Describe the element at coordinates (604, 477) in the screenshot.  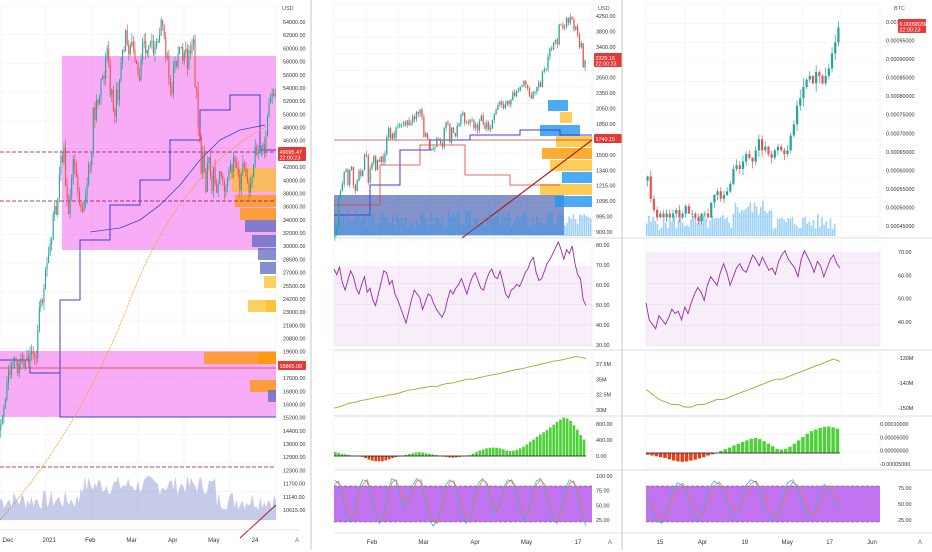
I see `stoch-axis-tick-label: 100.00` at that location.